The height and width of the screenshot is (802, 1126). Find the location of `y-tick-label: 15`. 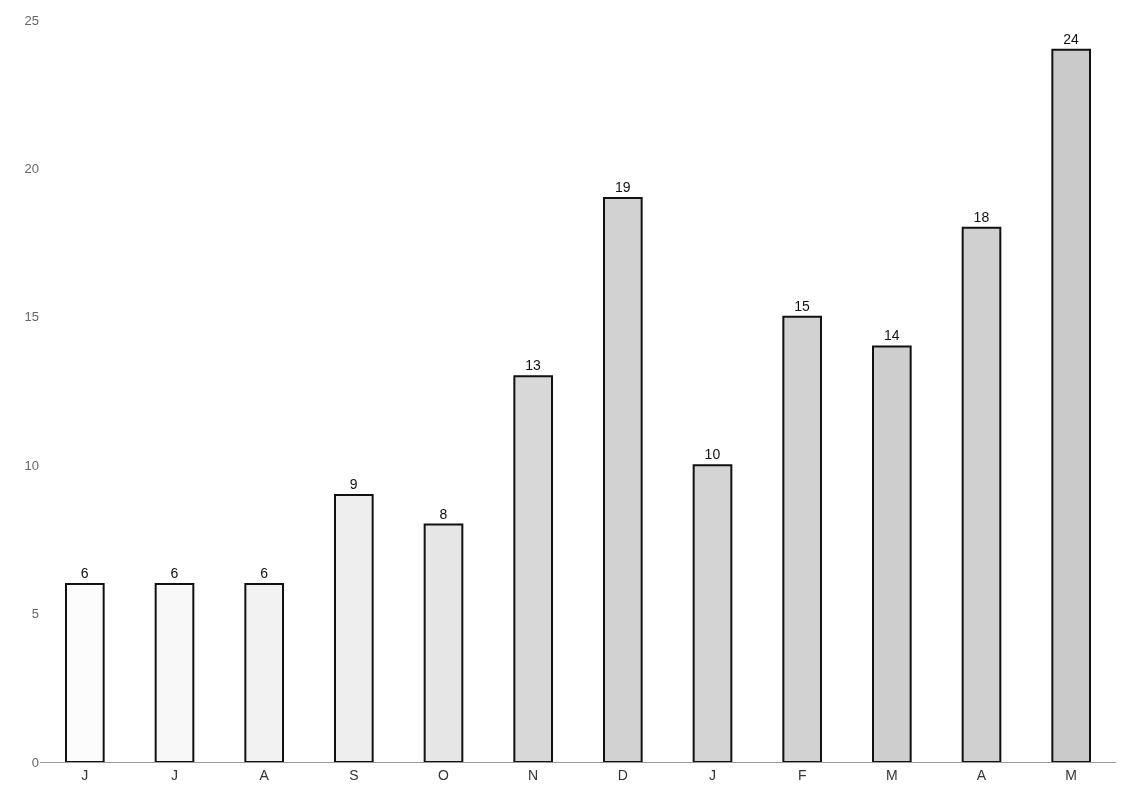

y-tick-label: 15 is located at coordinates (31, 317).